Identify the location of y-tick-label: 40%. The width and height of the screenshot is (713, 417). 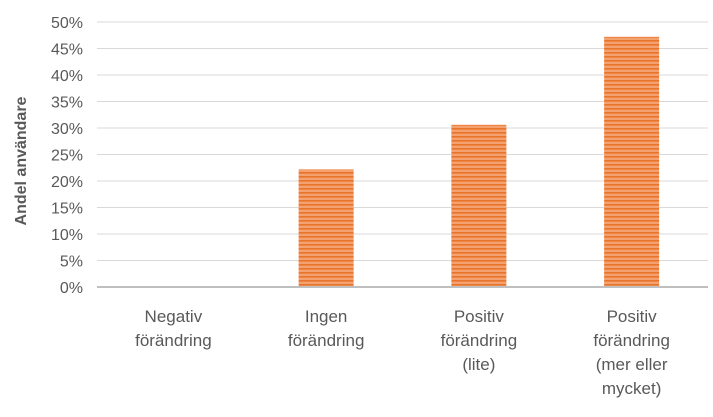
(67, 76).